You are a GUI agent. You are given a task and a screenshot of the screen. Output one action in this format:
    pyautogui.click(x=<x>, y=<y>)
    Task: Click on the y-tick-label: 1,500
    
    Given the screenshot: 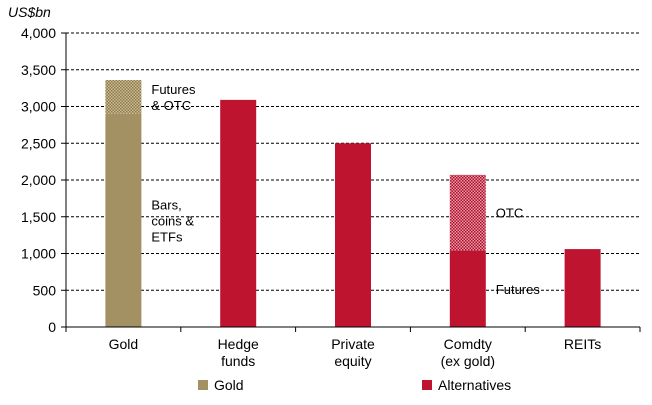 What is the action you would take?
    pyautogui.click(x=38, y=217)
    